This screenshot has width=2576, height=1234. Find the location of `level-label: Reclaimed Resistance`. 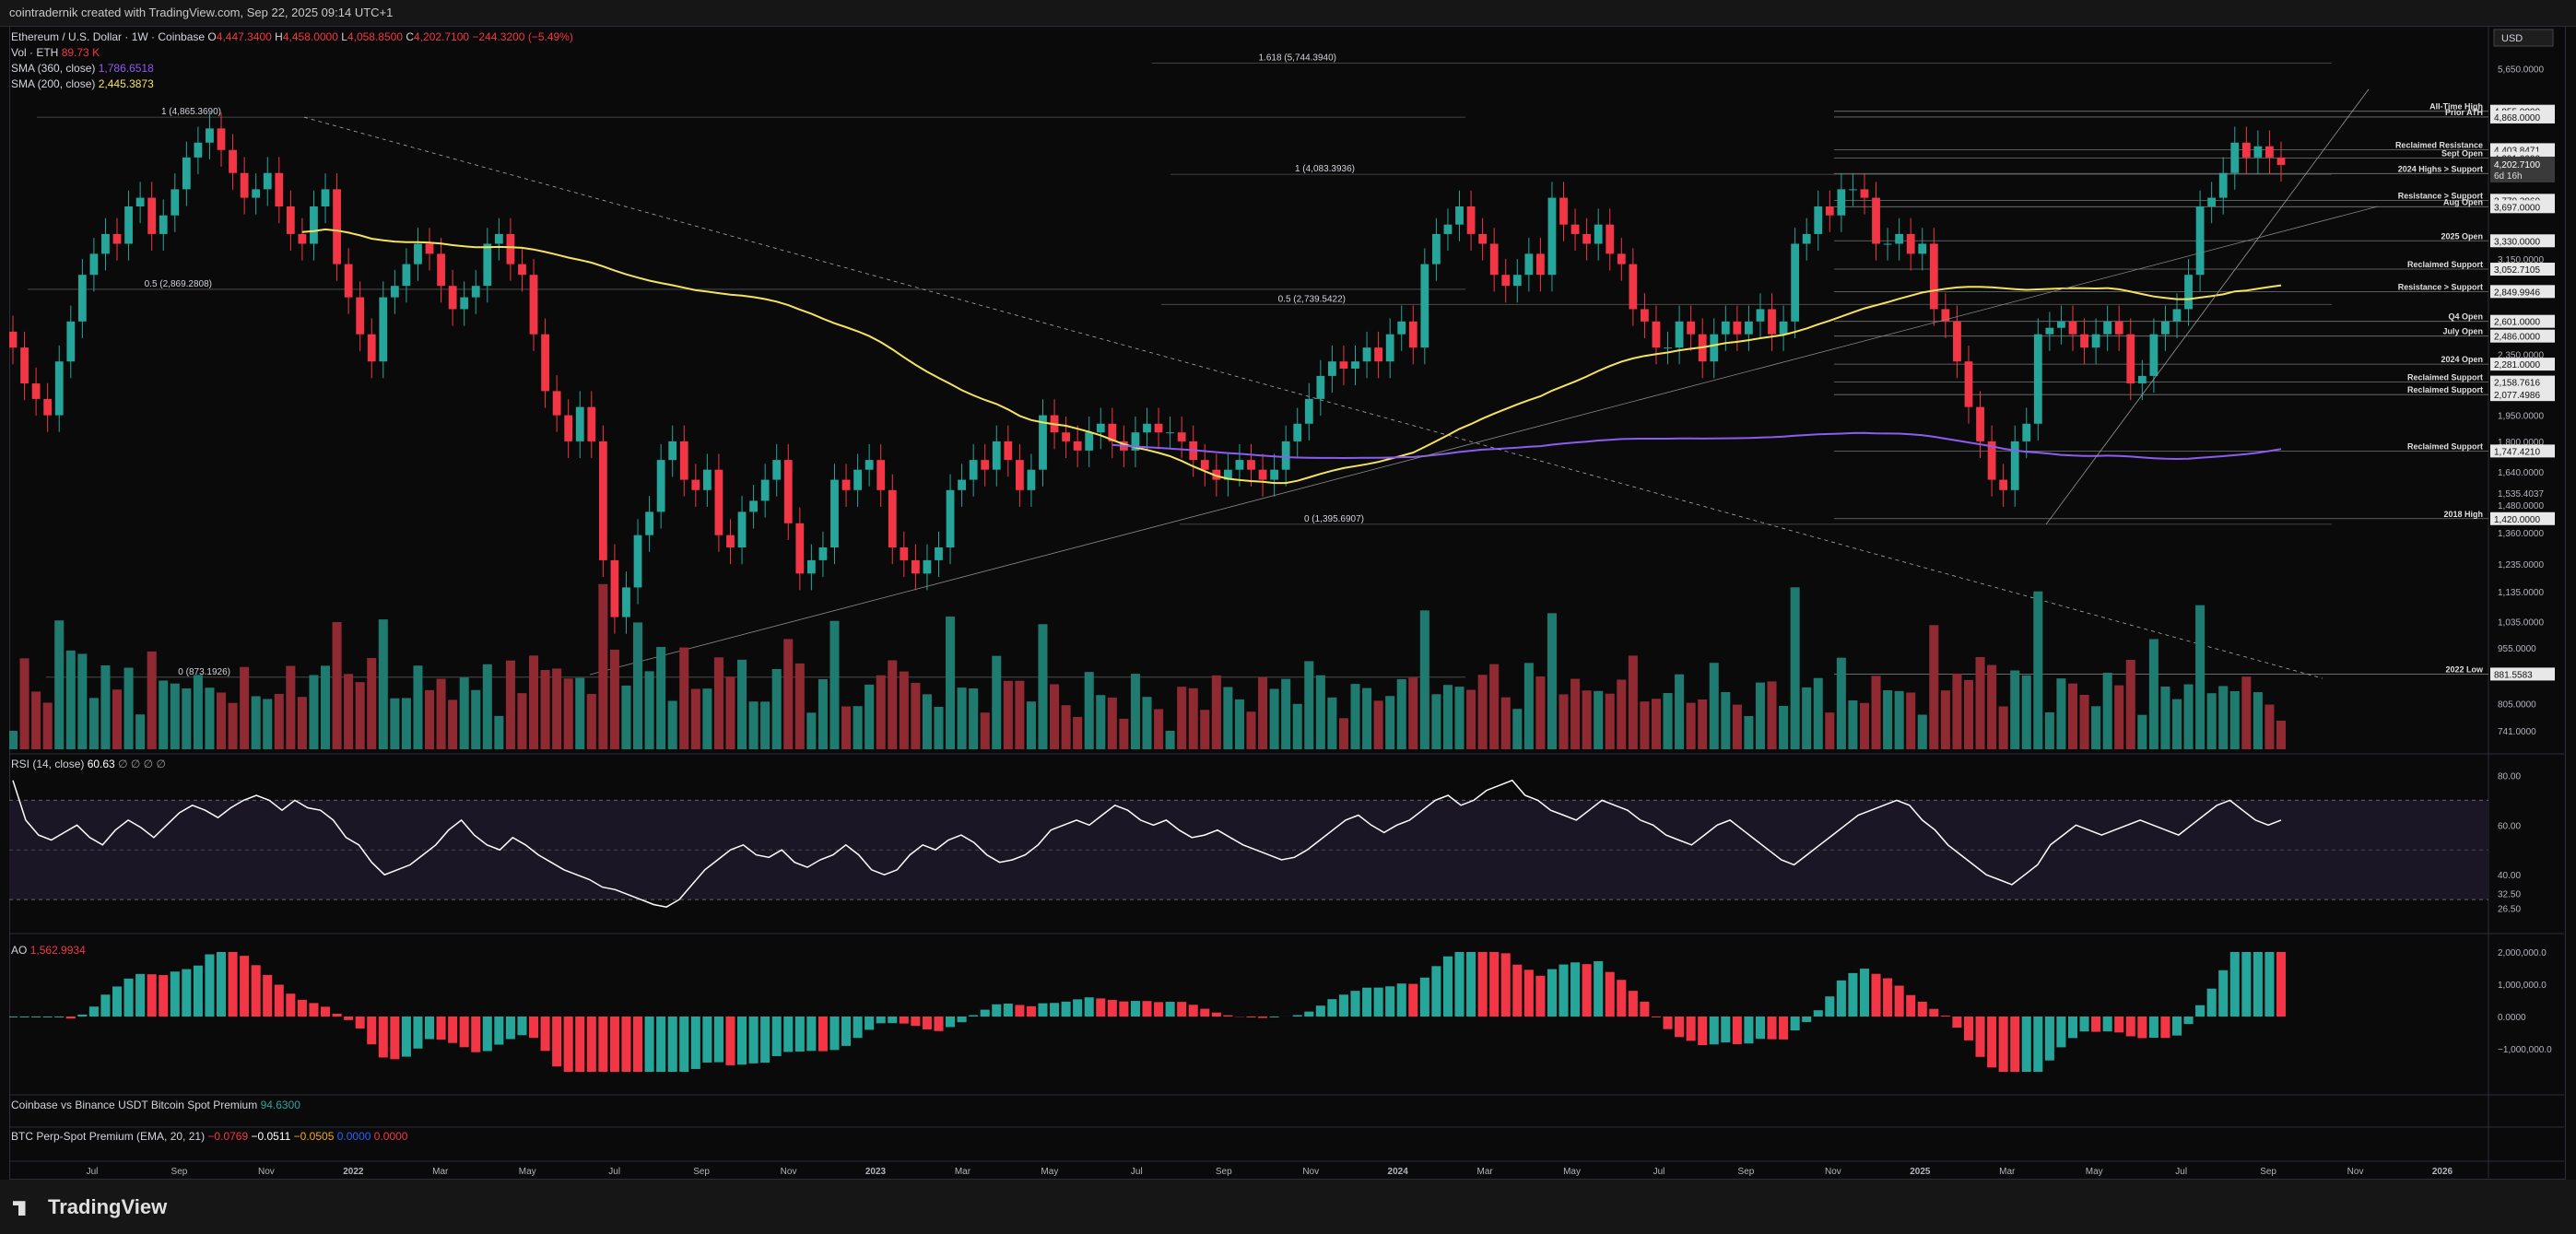

level-label: Reclaimed Resistance is located at coordinates (2439, 144).